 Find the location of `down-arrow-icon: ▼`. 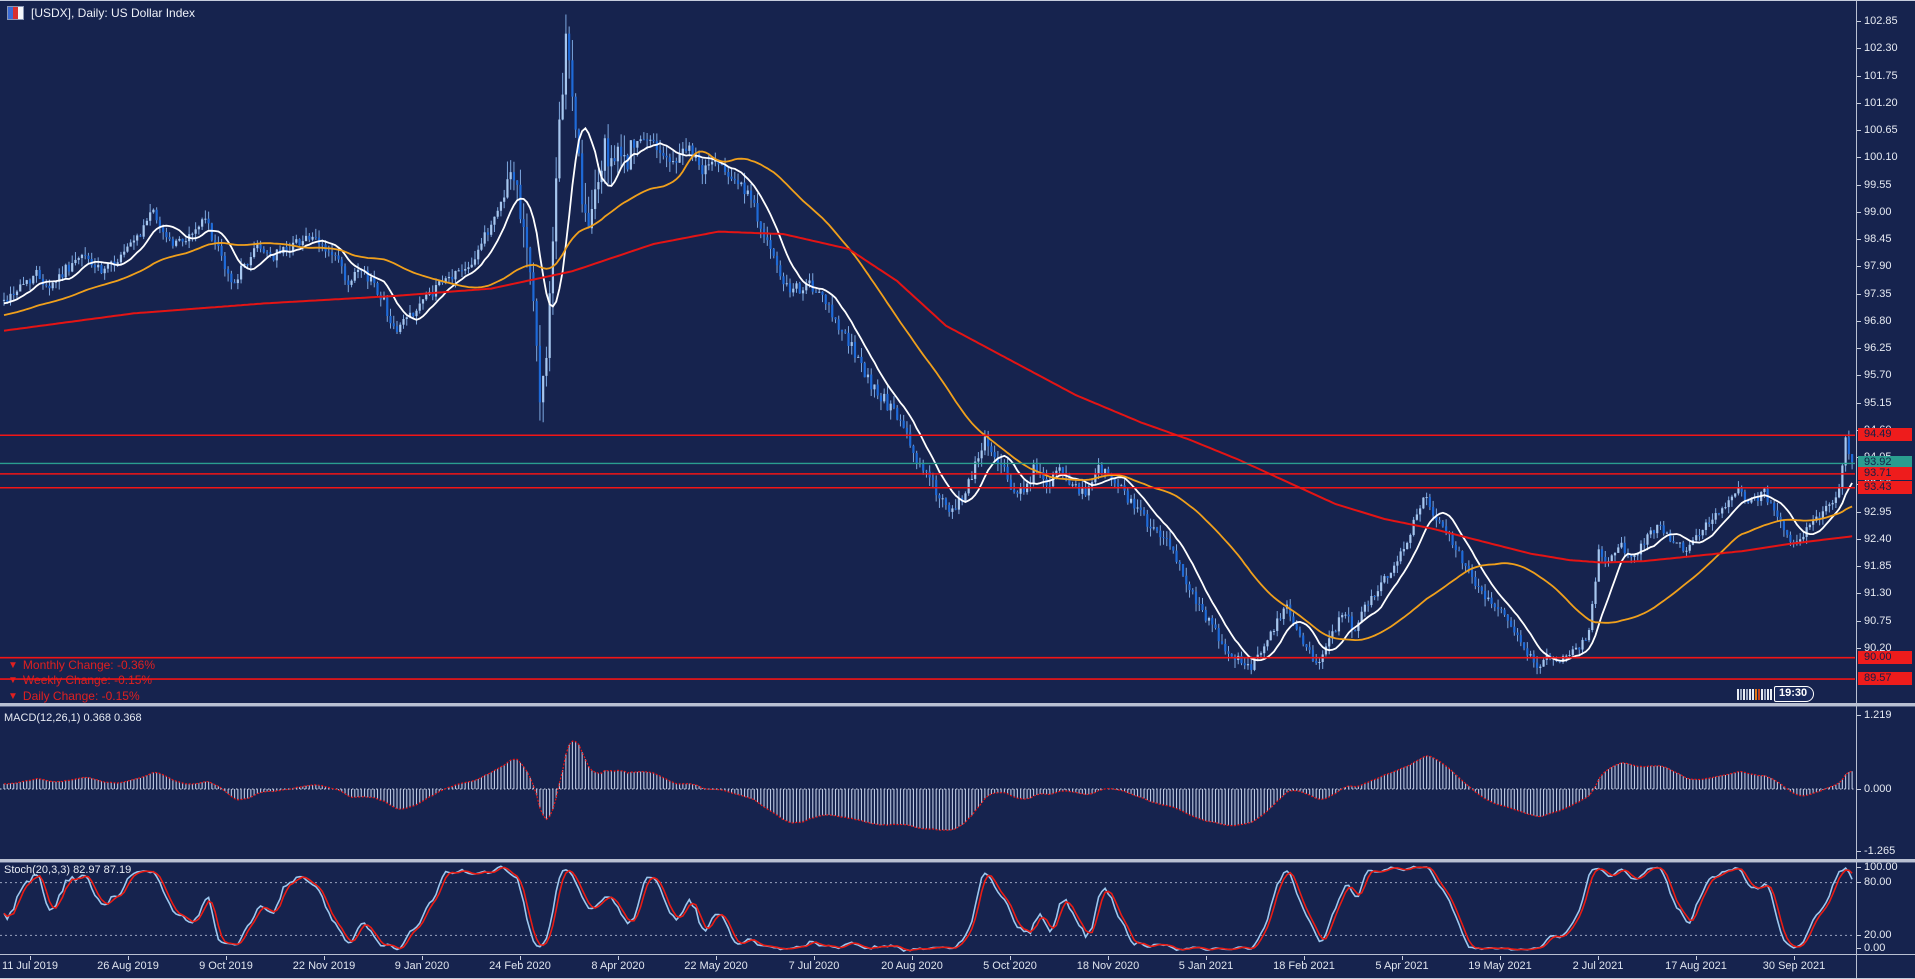

down-arrow-icon: ▼ is located at coordinates (13, 680).